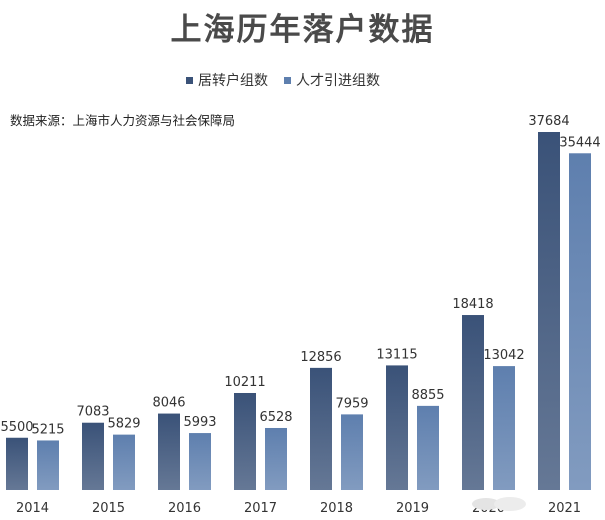  Describe the element at coordinates (123, 120) in the screenshot. I see `data-source-note: 数据来源：上海市人力资源与社会保障局` at that location.